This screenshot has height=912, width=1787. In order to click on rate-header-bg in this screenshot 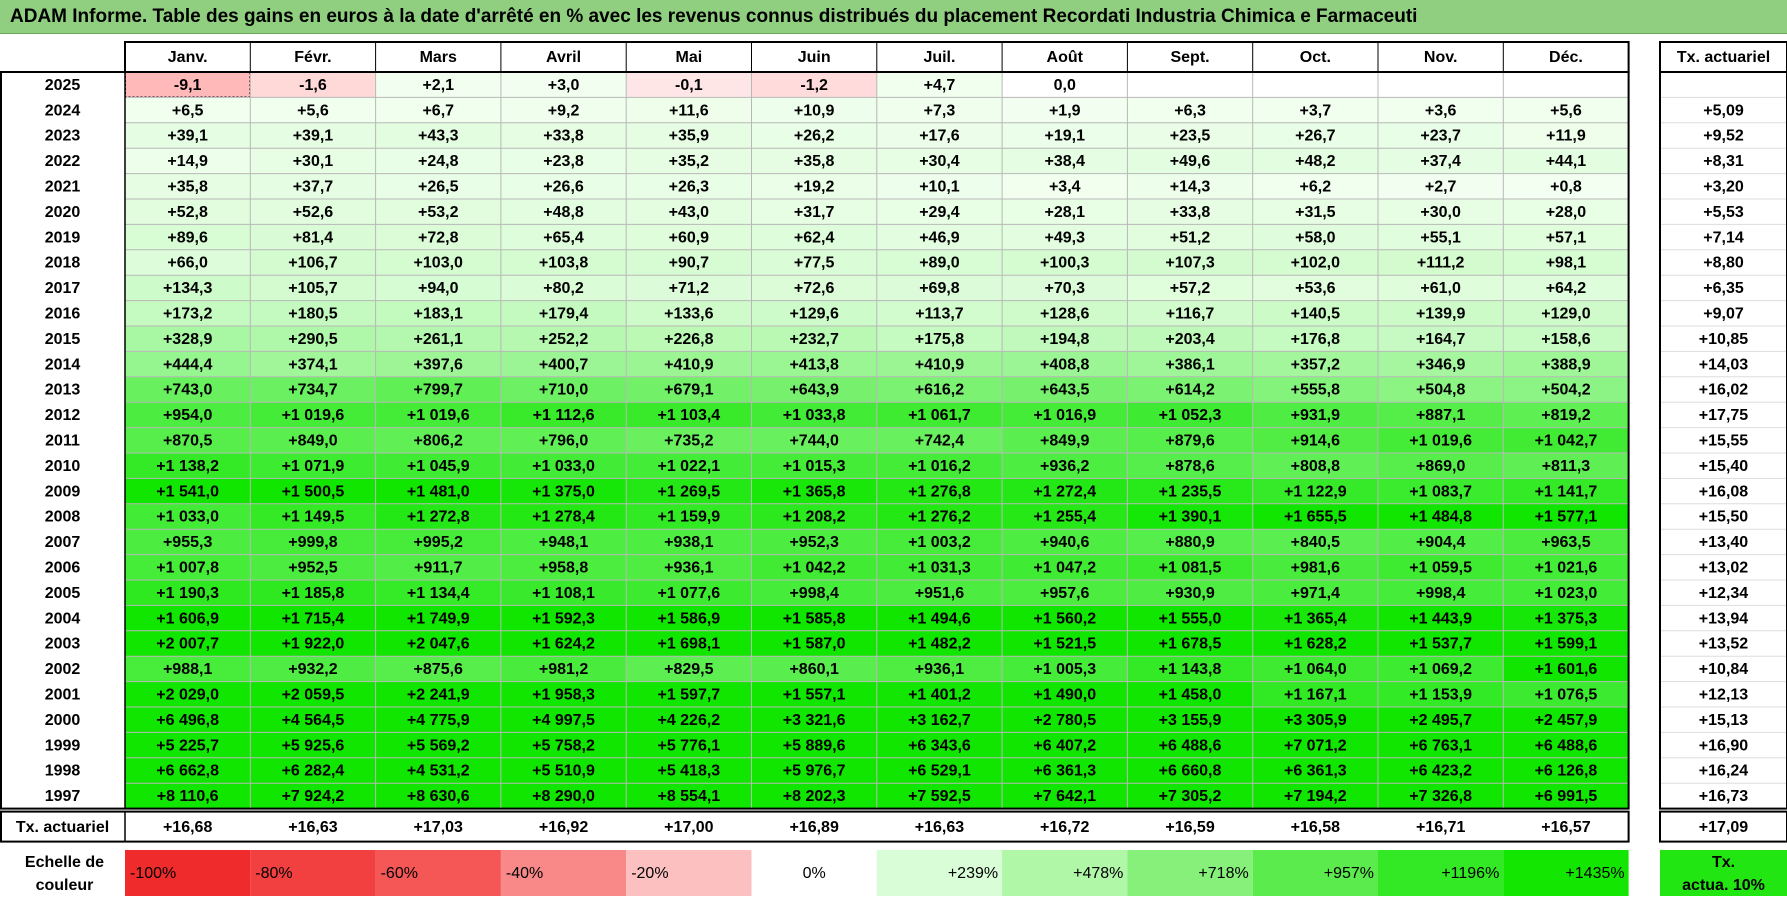, I will do `click(1723, 57)`.